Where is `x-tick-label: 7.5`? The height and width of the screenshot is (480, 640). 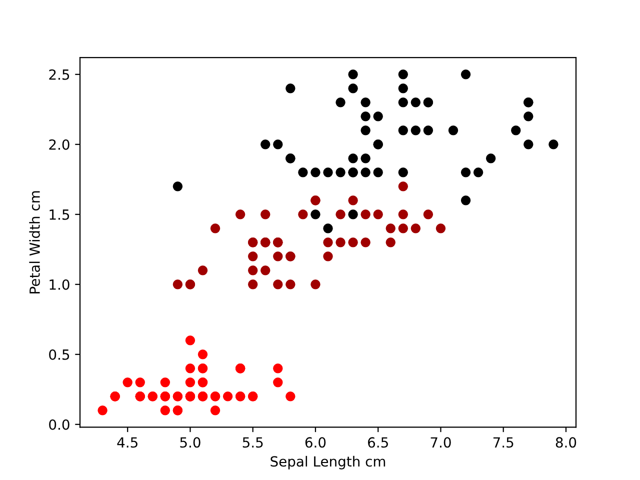
x-tick-label: 7.5 is located at coordinates (503, 442).